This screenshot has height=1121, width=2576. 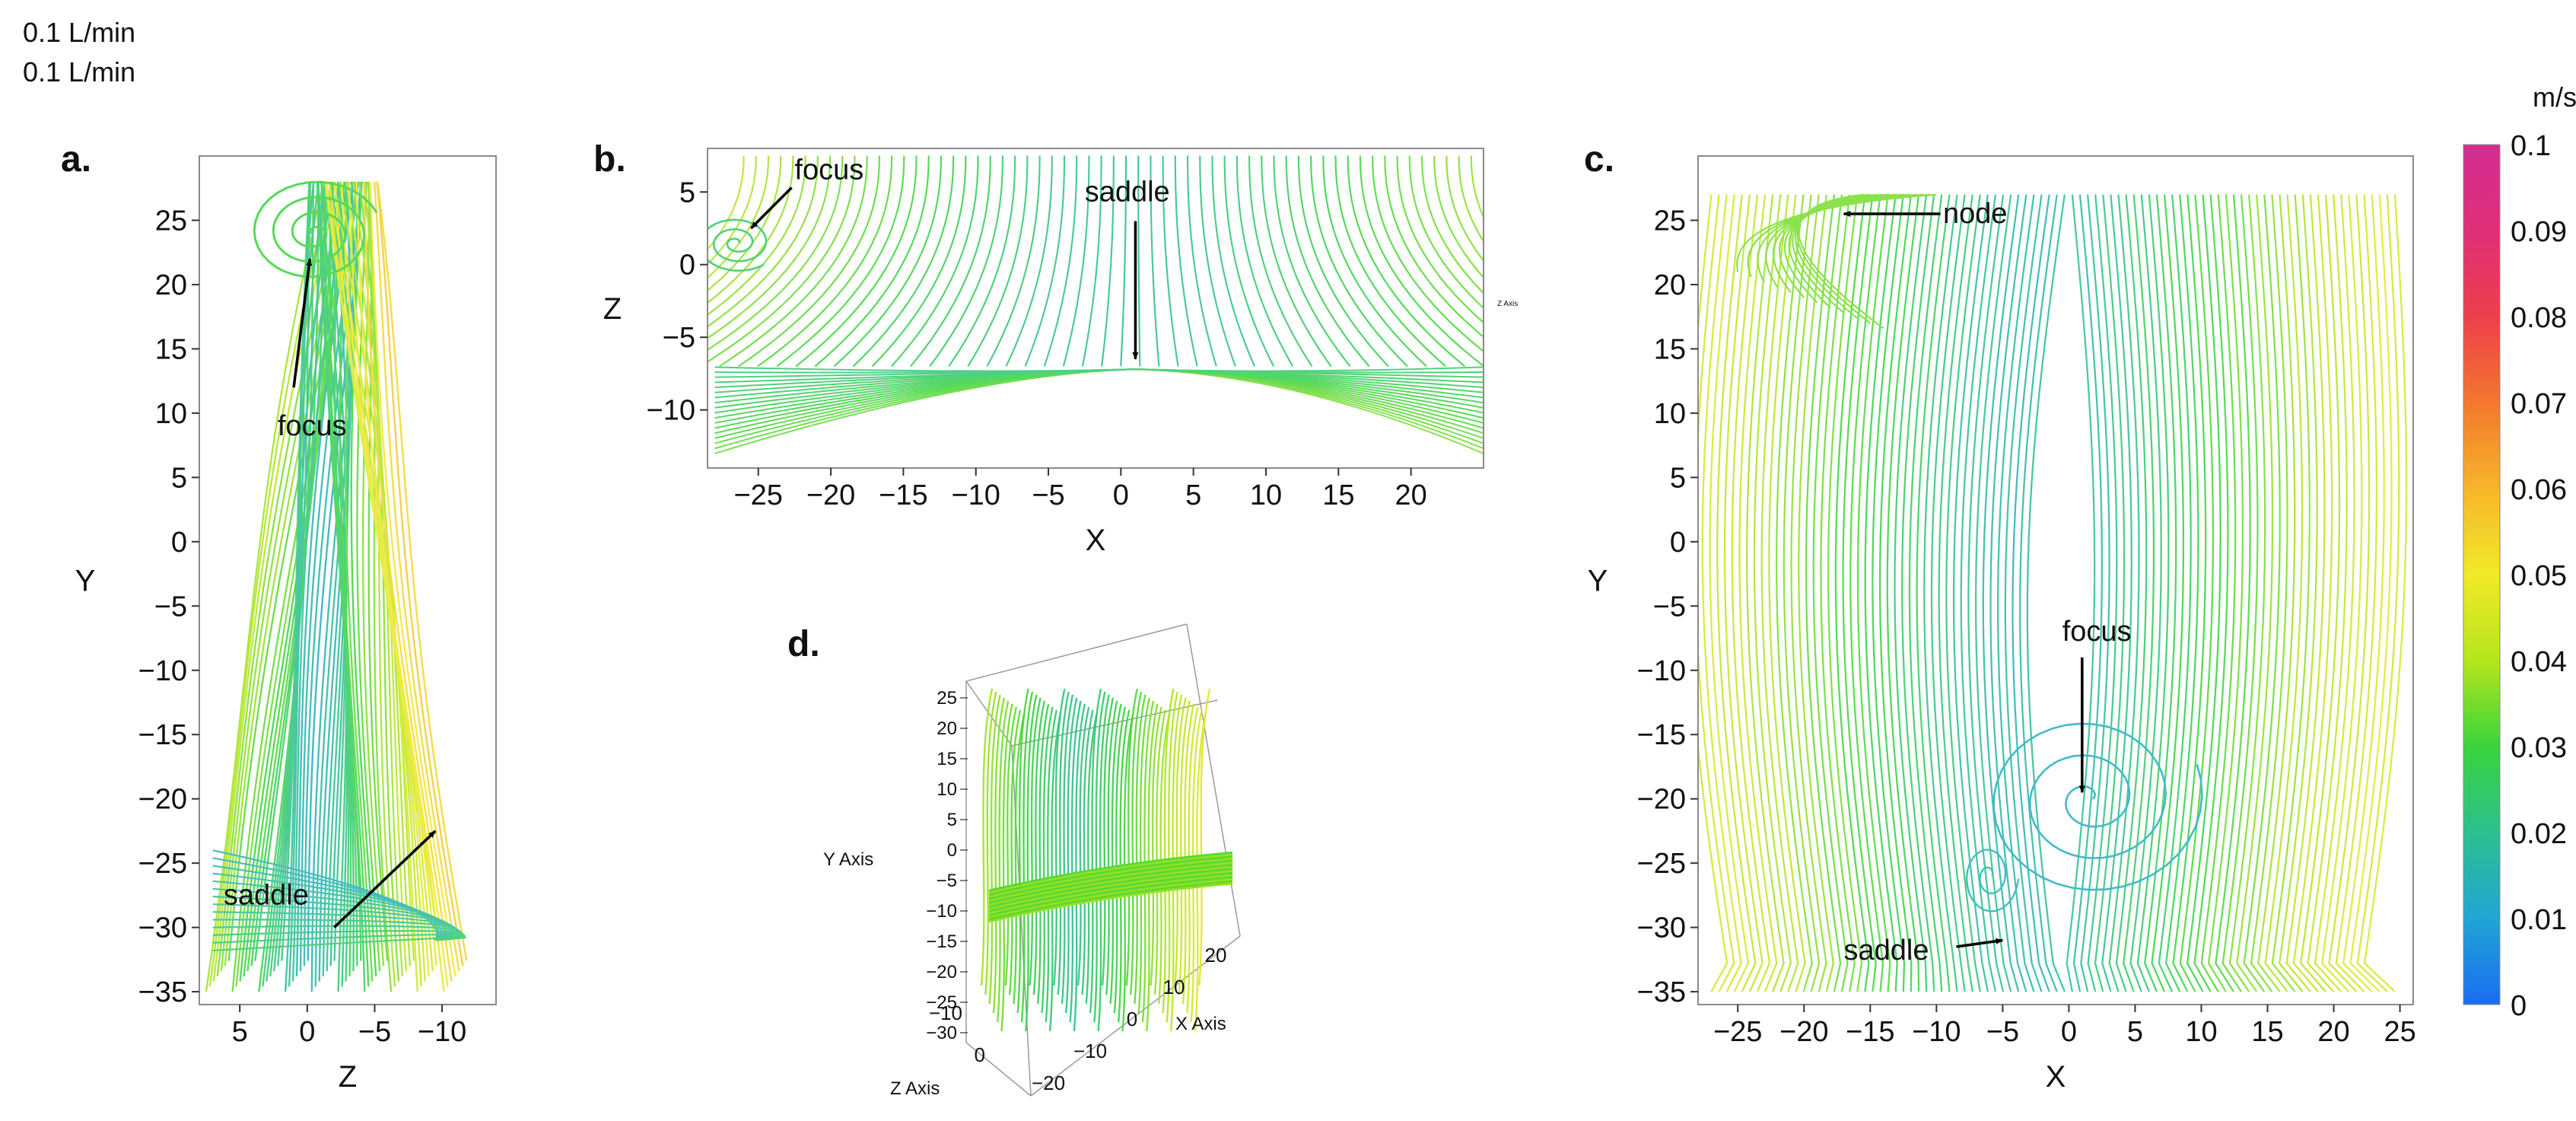 What do you see at coordinates (1411, 495) in the screenshot?
I see `x-tick-label: 20` at bounding box center [1411, 495].